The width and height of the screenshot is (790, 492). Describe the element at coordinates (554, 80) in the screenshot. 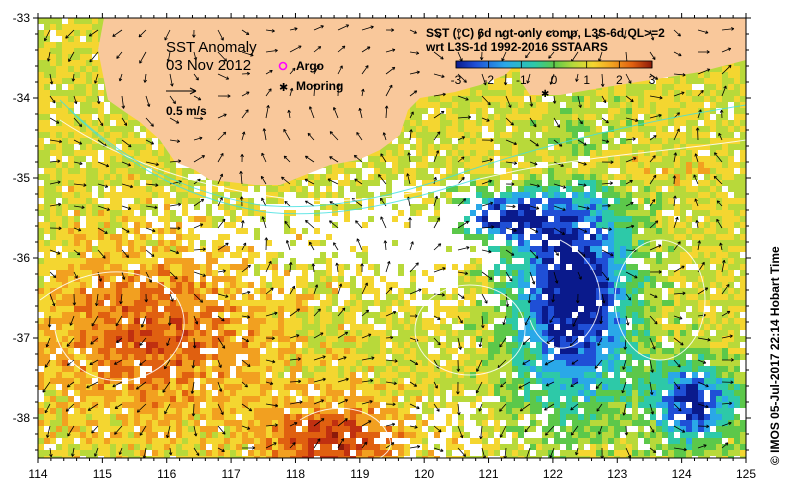

I see `colorbar-tick-label: 0` at that location.